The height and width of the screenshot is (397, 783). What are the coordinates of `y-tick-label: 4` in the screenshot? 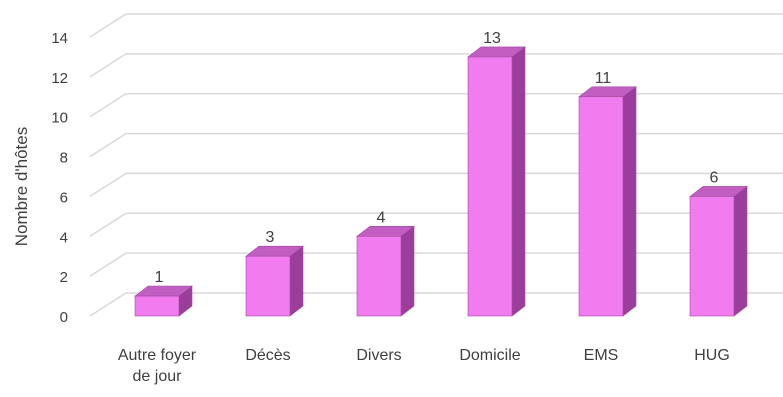 It's located at (64, 237).